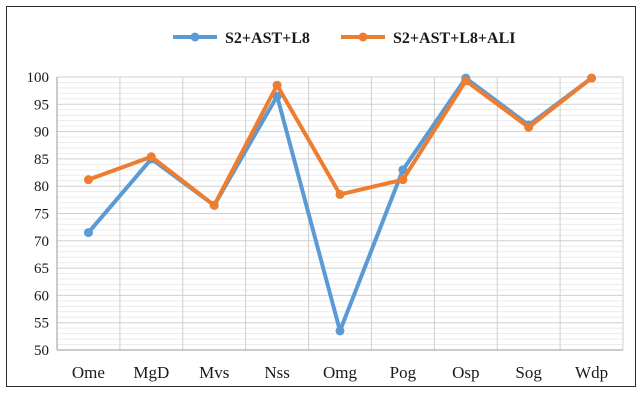 Image resolution: width=644 pixels, height=393 pixels. I want to click on legend-item-2: S2+AST+L8+ALI, so click(428, 38).